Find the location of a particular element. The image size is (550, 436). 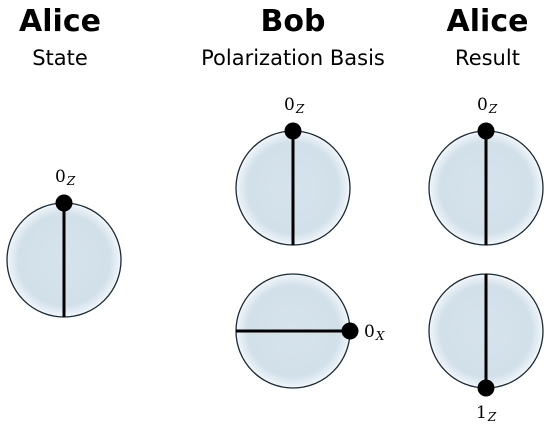

state-label-bob-z: 0Z is located at coordinates (294, 105).